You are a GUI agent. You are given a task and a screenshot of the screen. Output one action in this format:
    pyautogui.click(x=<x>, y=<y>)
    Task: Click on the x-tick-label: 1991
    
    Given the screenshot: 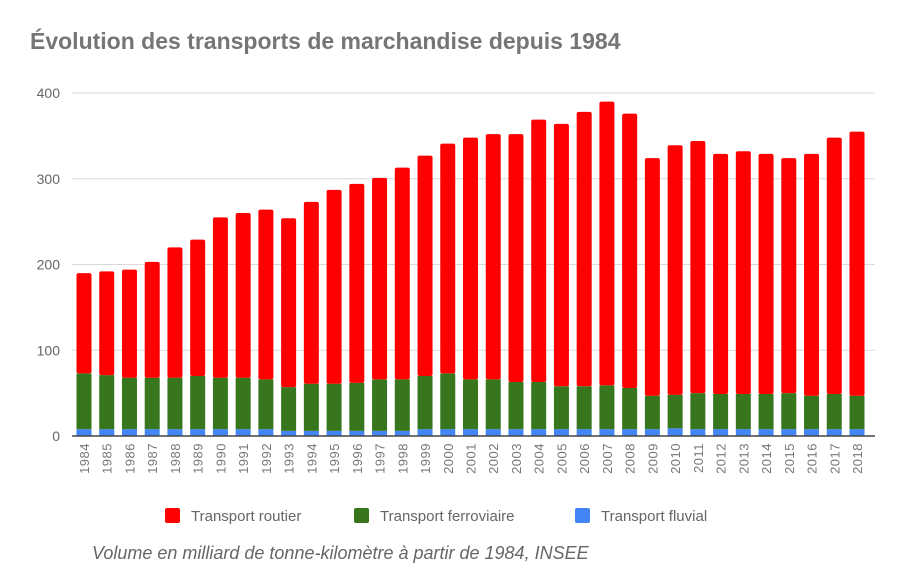 What is the action you would take?
    pyautogui.click(x=243, y=458)
    